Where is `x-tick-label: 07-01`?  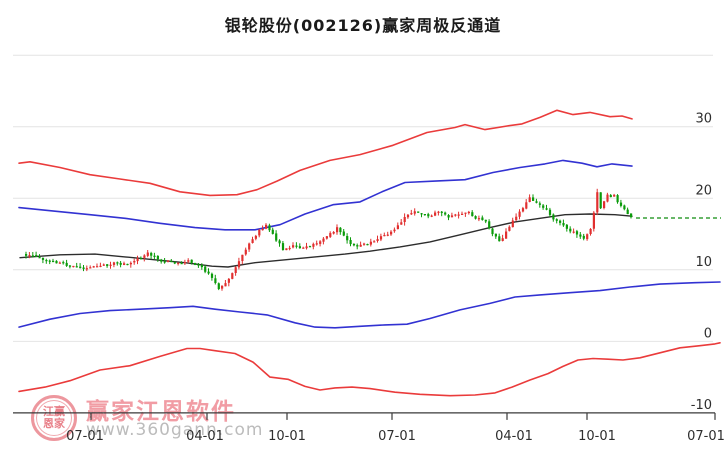 x-tick-label: 07-01 is located at coordinates (397, 436).